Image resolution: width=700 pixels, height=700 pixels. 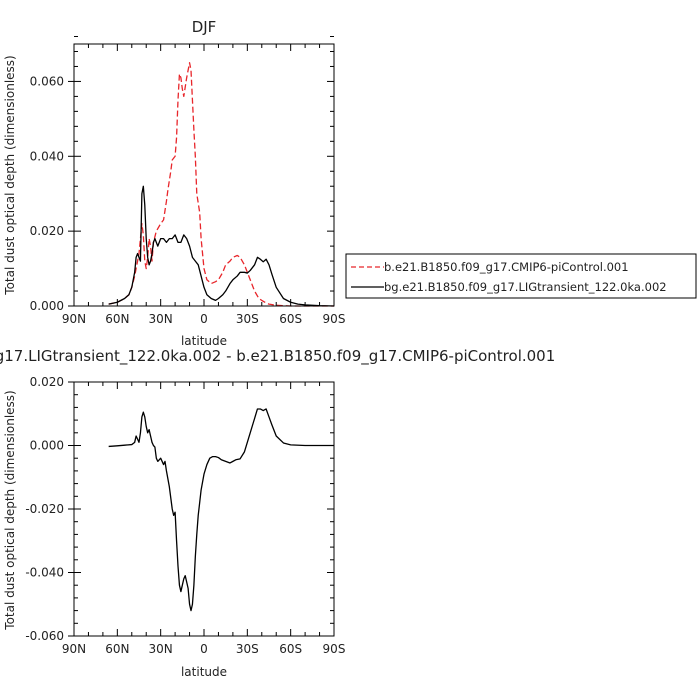 I want to click on bottom-y-tick-label: -0.040, so click(x=44, y=573).